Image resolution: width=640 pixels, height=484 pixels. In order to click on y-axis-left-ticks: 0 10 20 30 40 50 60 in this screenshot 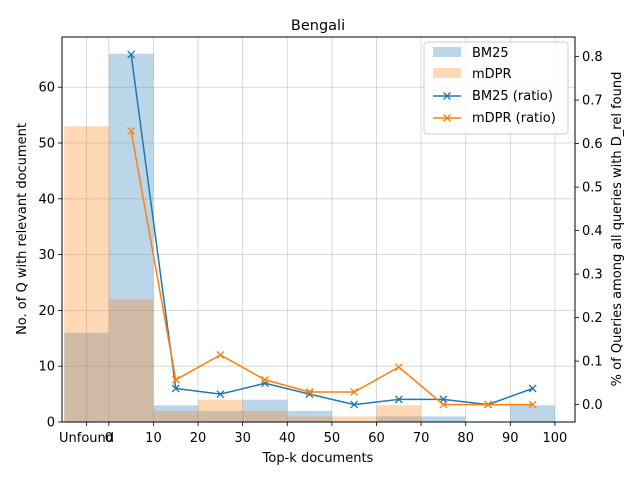, I will do `click(50, 256)`.